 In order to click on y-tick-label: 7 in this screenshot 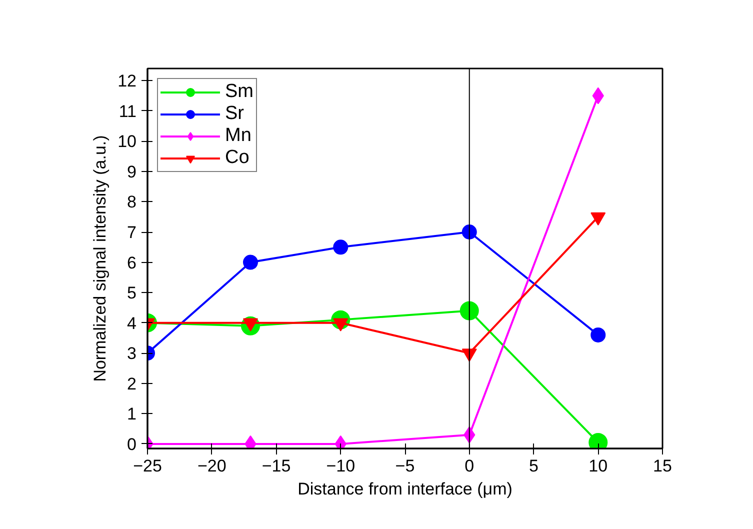, I will do `click(132, 232)`.